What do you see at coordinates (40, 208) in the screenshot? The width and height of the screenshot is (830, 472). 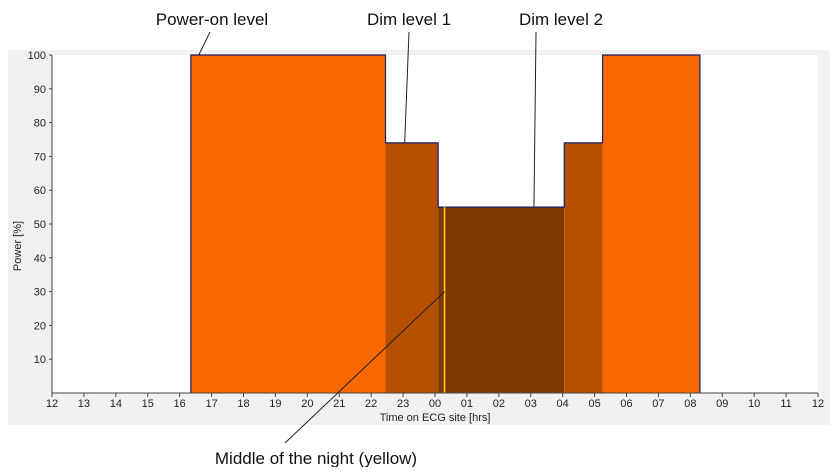 I see `y-ticks: 10 20 30 40 50 60 70 80 90 100` at bounding box center [40, 208].